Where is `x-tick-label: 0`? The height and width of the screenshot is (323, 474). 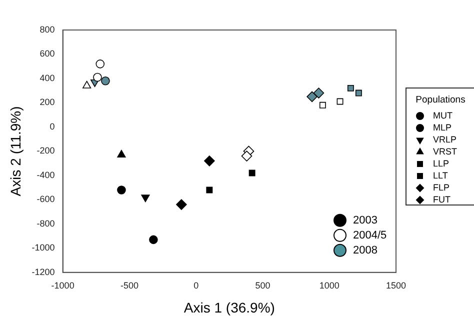
x-tick-label: 0 is located at coordinates (196, 285).